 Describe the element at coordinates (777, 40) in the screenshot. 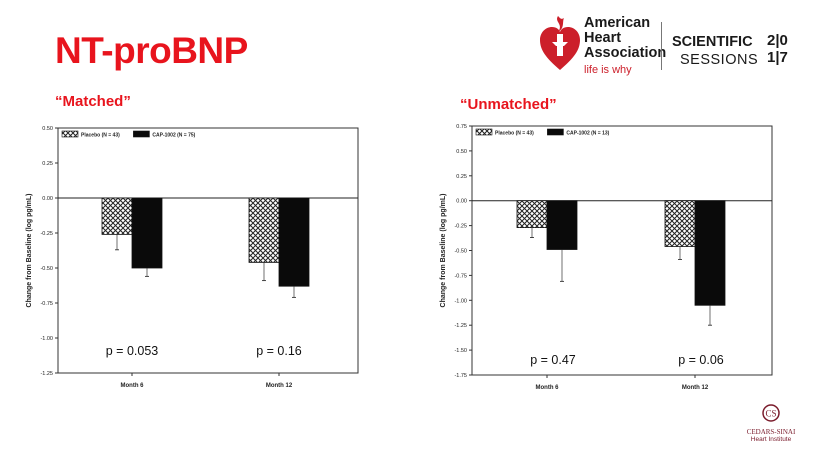

I see `year-top: 2|0` at that location.